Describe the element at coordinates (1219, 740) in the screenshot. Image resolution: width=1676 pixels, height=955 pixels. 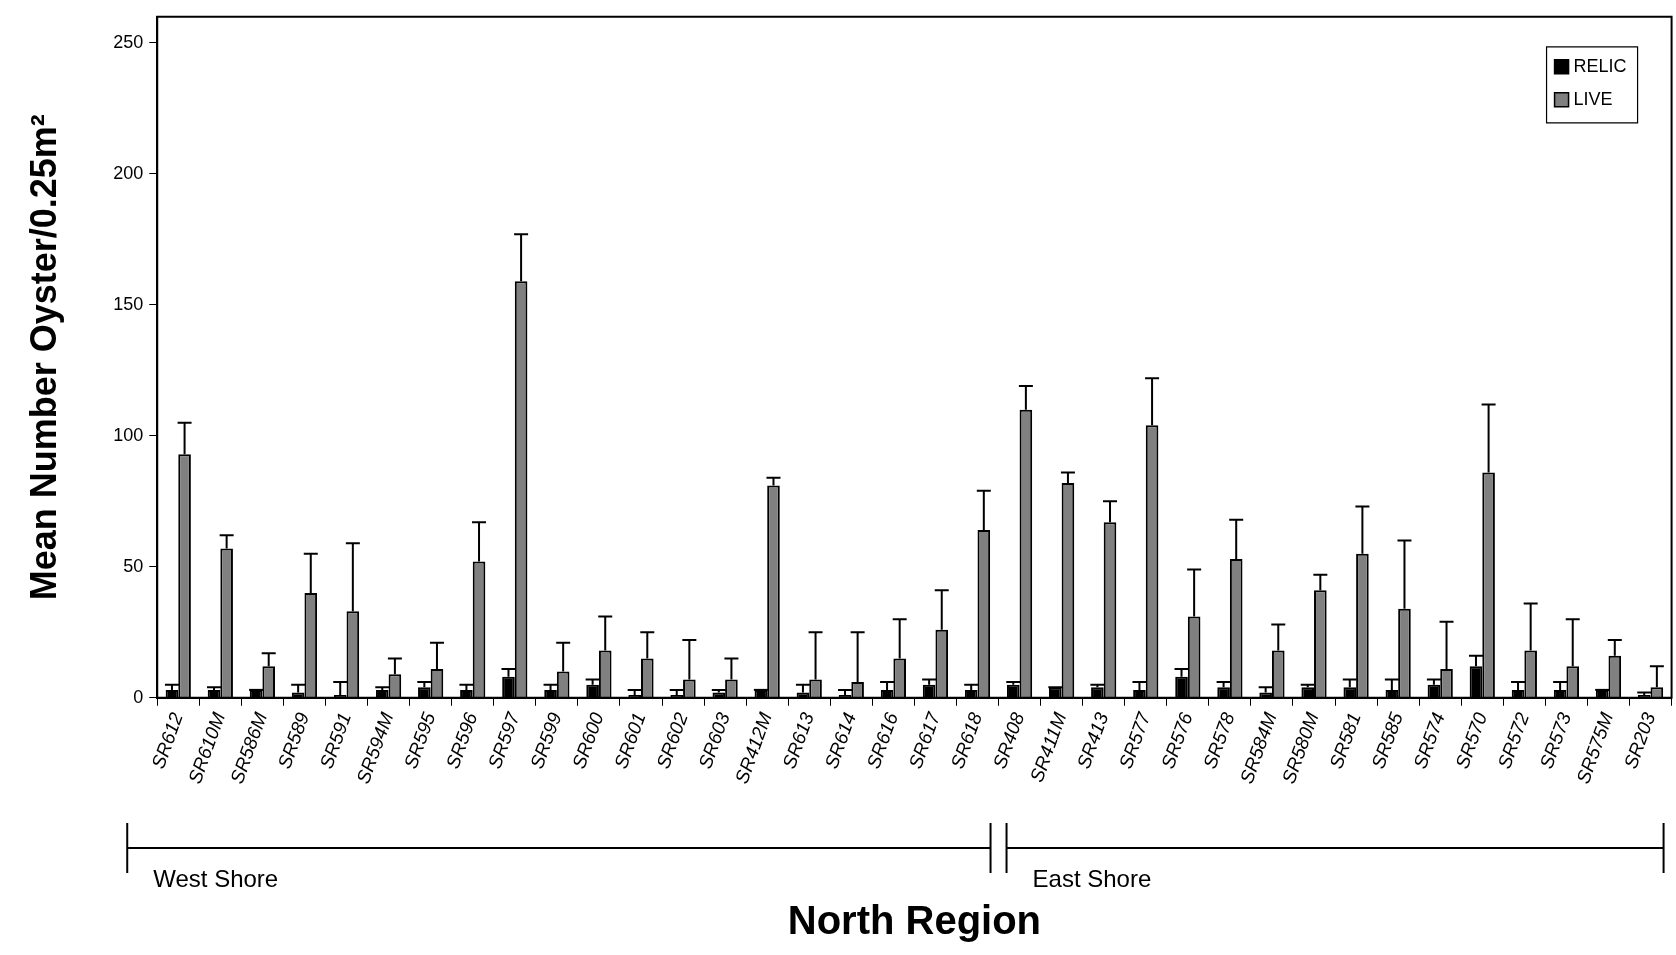
I see `x-tick-label: SR578` at that location.